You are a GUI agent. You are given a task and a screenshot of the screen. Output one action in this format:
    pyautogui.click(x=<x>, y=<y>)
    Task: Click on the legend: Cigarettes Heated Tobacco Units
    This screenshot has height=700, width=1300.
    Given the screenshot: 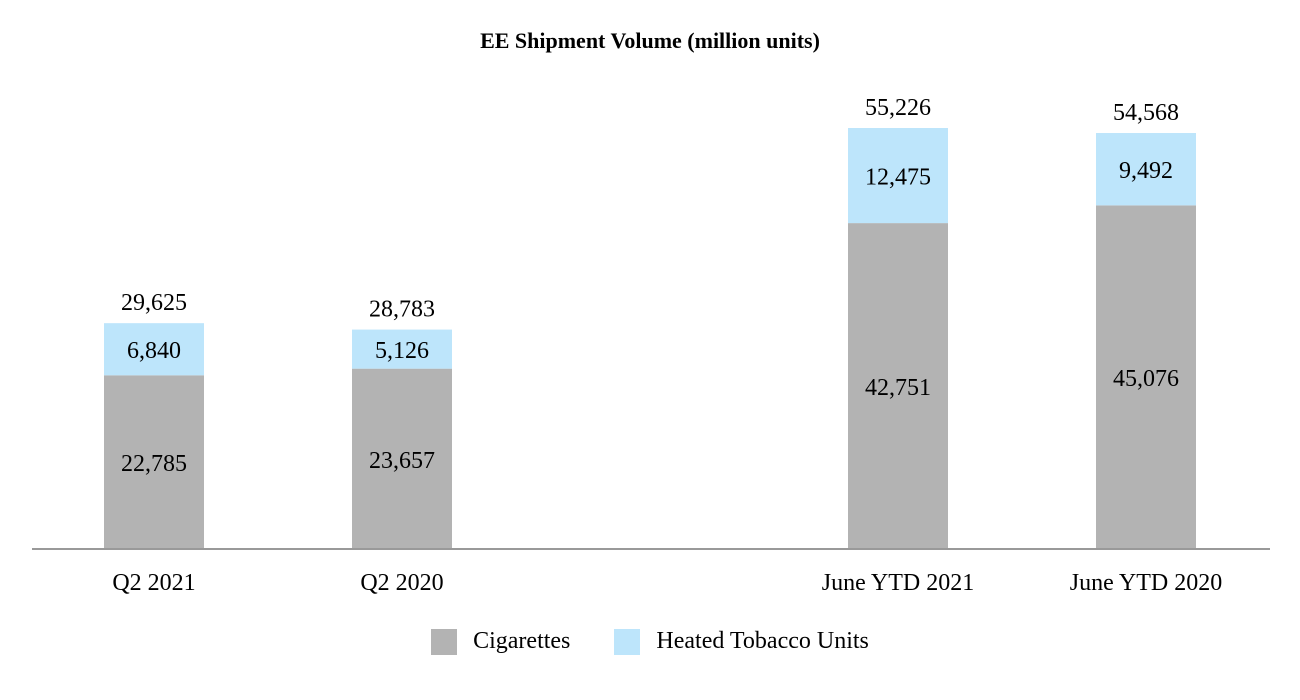 What is the action you would take?
    pyautogui.click(x=650, y=641)
    